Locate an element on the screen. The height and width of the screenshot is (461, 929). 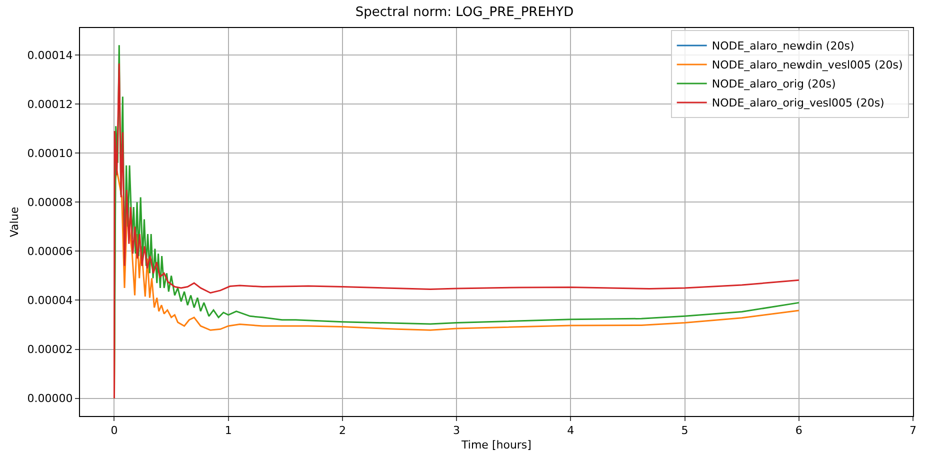
y-tick-label: 0.00004 is located at coordinates (50, 301).